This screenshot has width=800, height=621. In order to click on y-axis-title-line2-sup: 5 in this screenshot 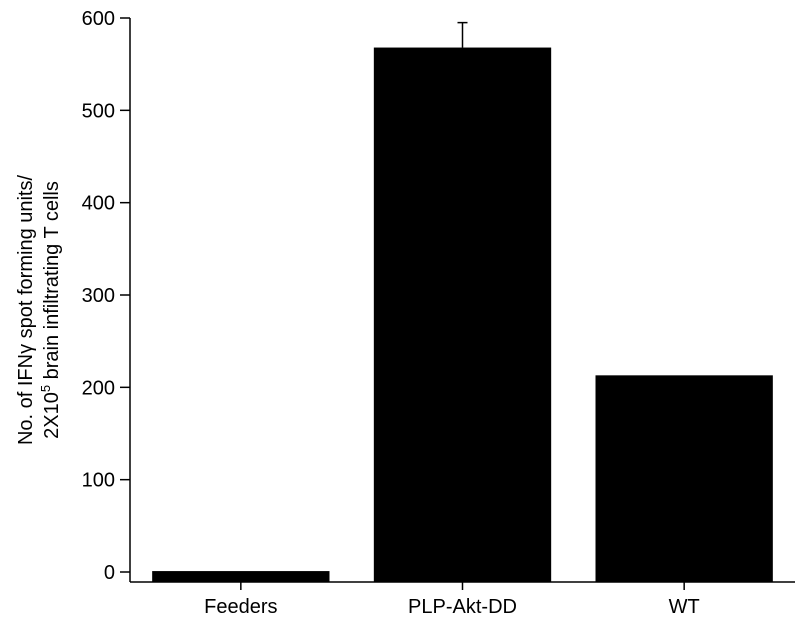, I will do `click(45, 388)`.